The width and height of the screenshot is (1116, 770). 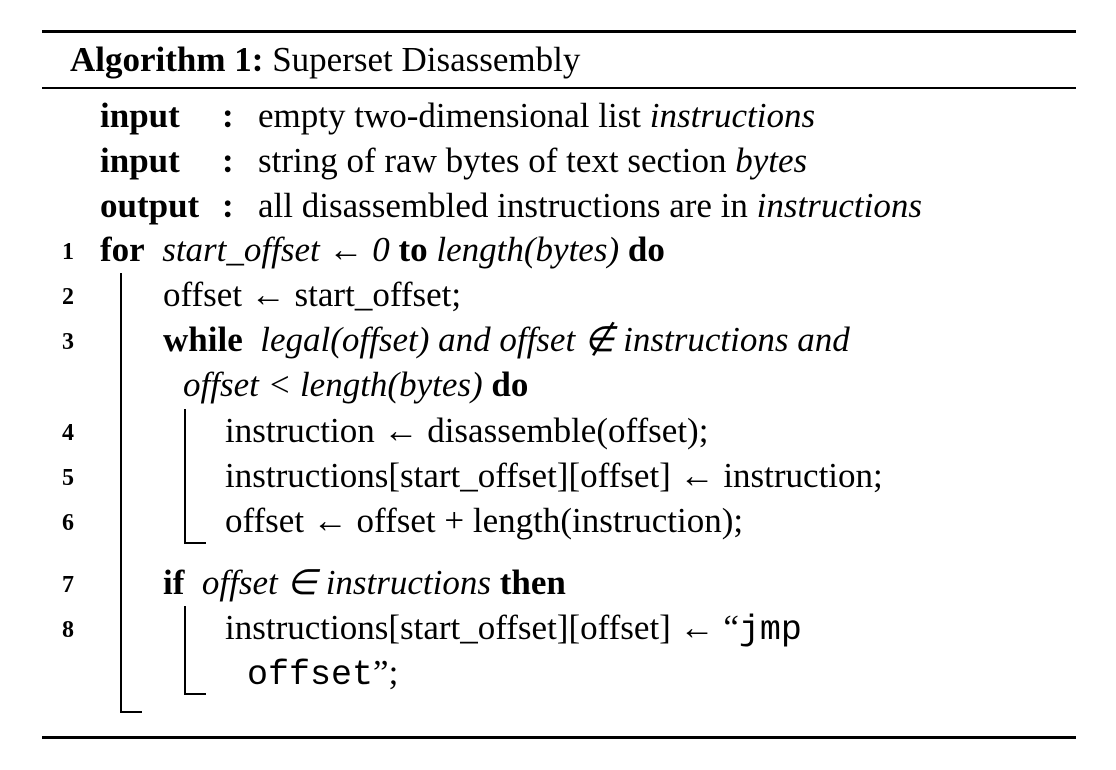 I want to click on line-number: 8, so click(x=68, y=630).